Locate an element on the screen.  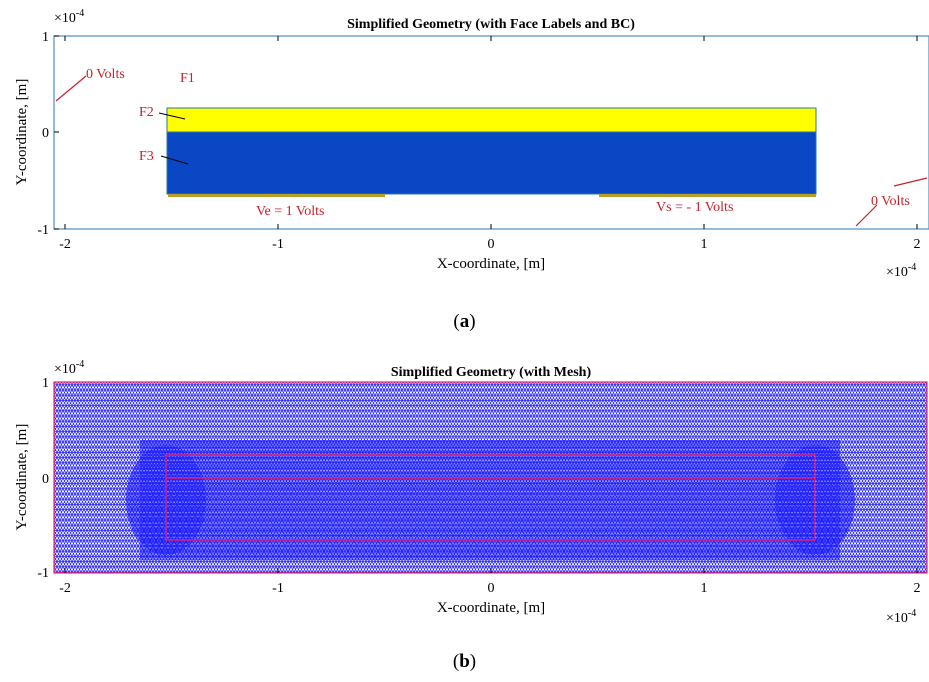
caption-b: (b) is located at coordinates (464, 661).